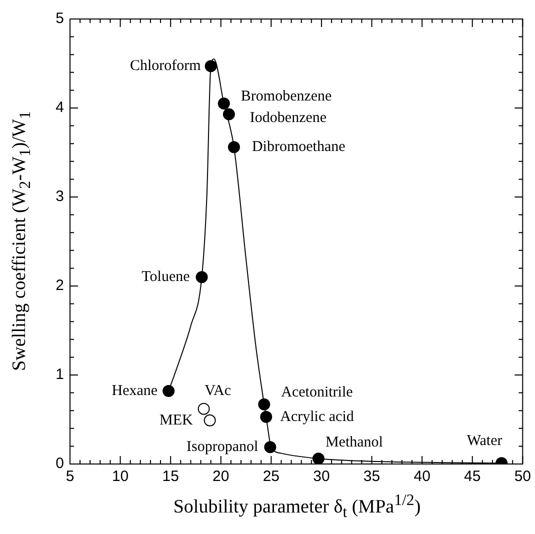 This screenshot has width=535, height=534. I want to click on y-tick-label: 4, so click(60, 107).